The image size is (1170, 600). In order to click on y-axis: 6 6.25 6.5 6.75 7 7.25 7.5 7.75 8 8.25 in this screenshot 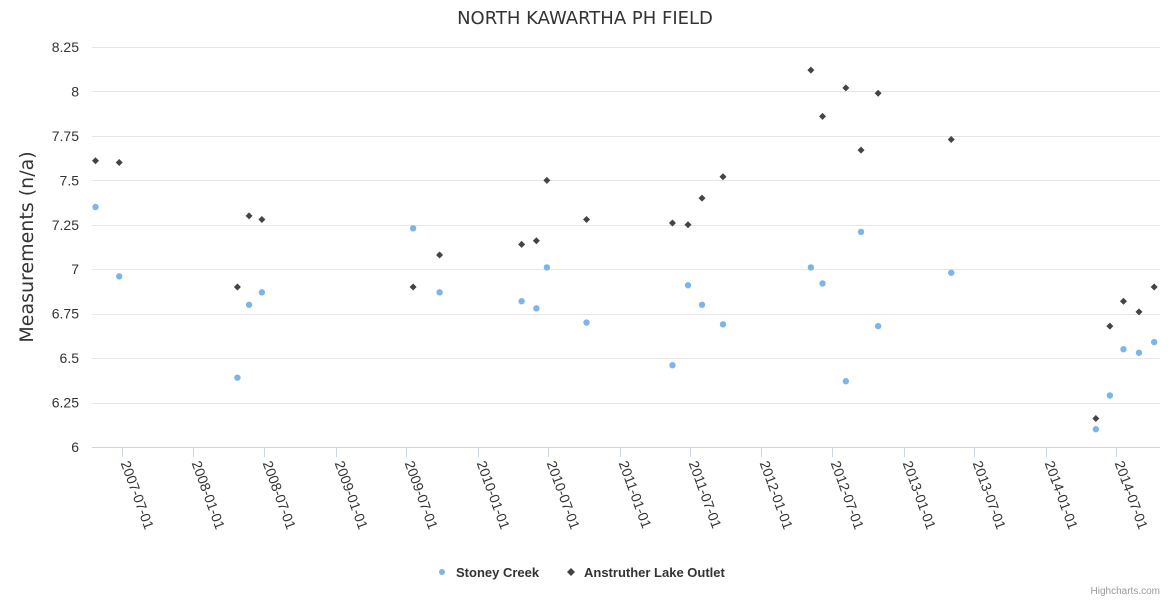, I will do `click(65, 247)`.